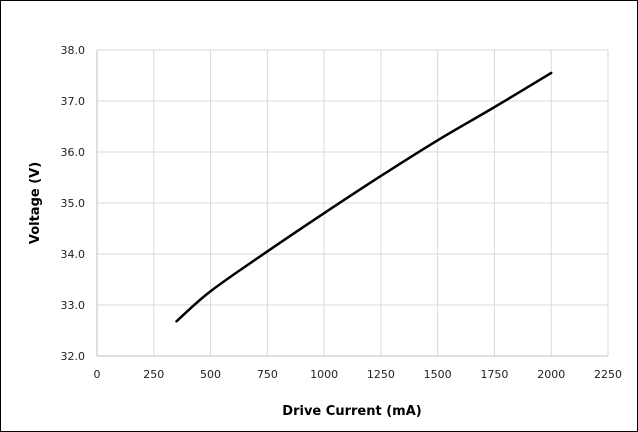 The width and height of the screenshot is (638, 432). I want to click on x-tick-label: 2250, so click(608, 374).